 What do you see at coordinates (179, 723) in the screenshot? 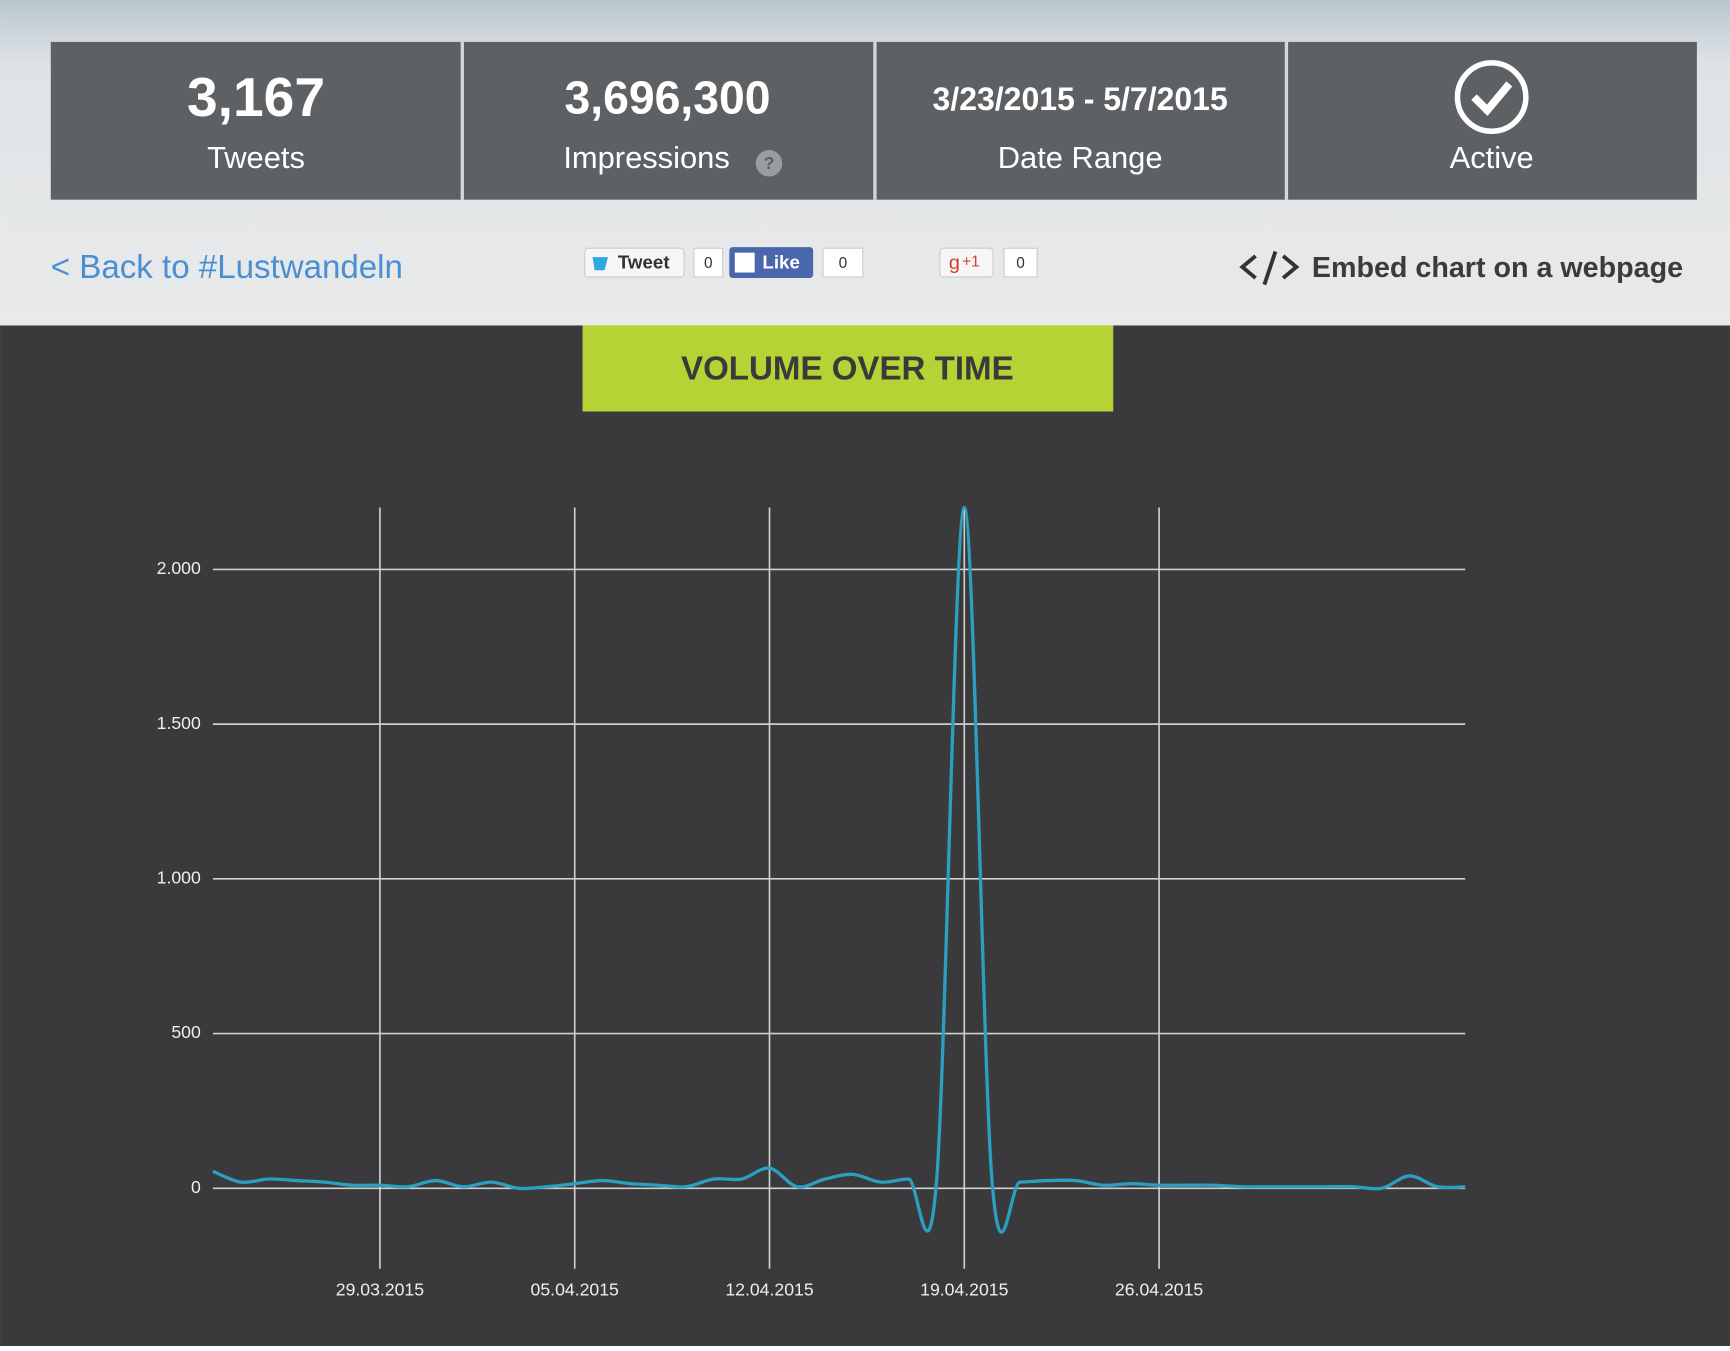
I see `y-tick-label: 1.500` at bounding box center [179, 723].